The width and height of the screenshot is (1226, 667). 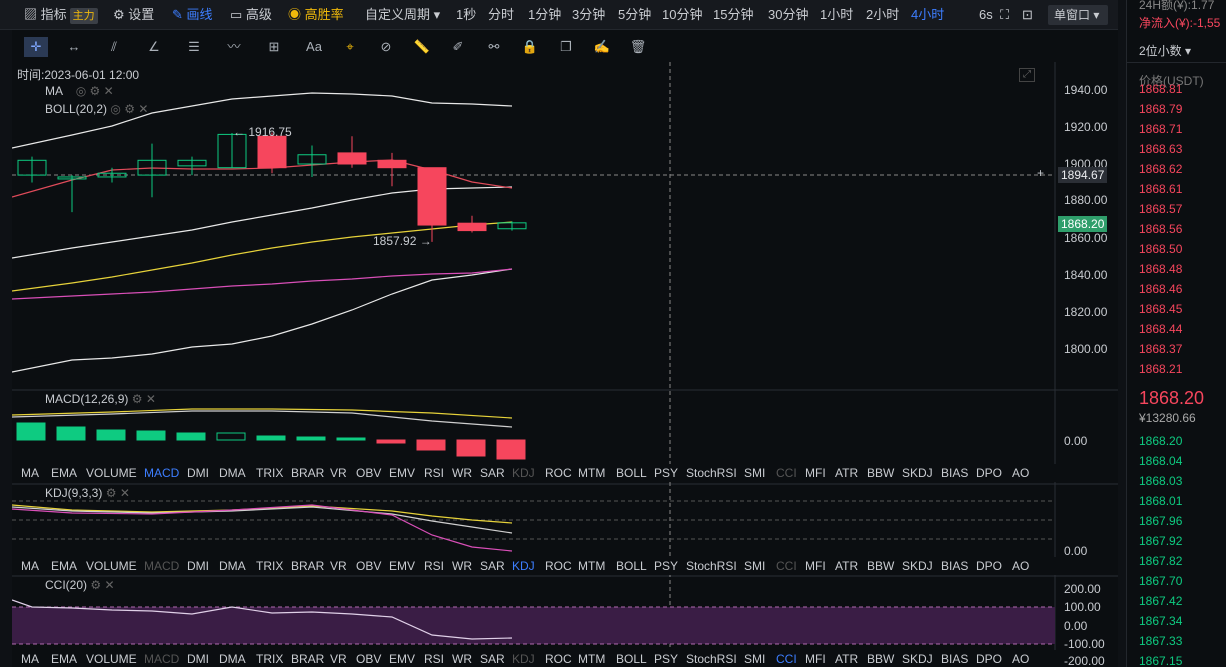 What do you see at coordinates (1161, 289) in the screenshot?
I see `ask-price: 1868.46` at bounding box center [1161, 289].